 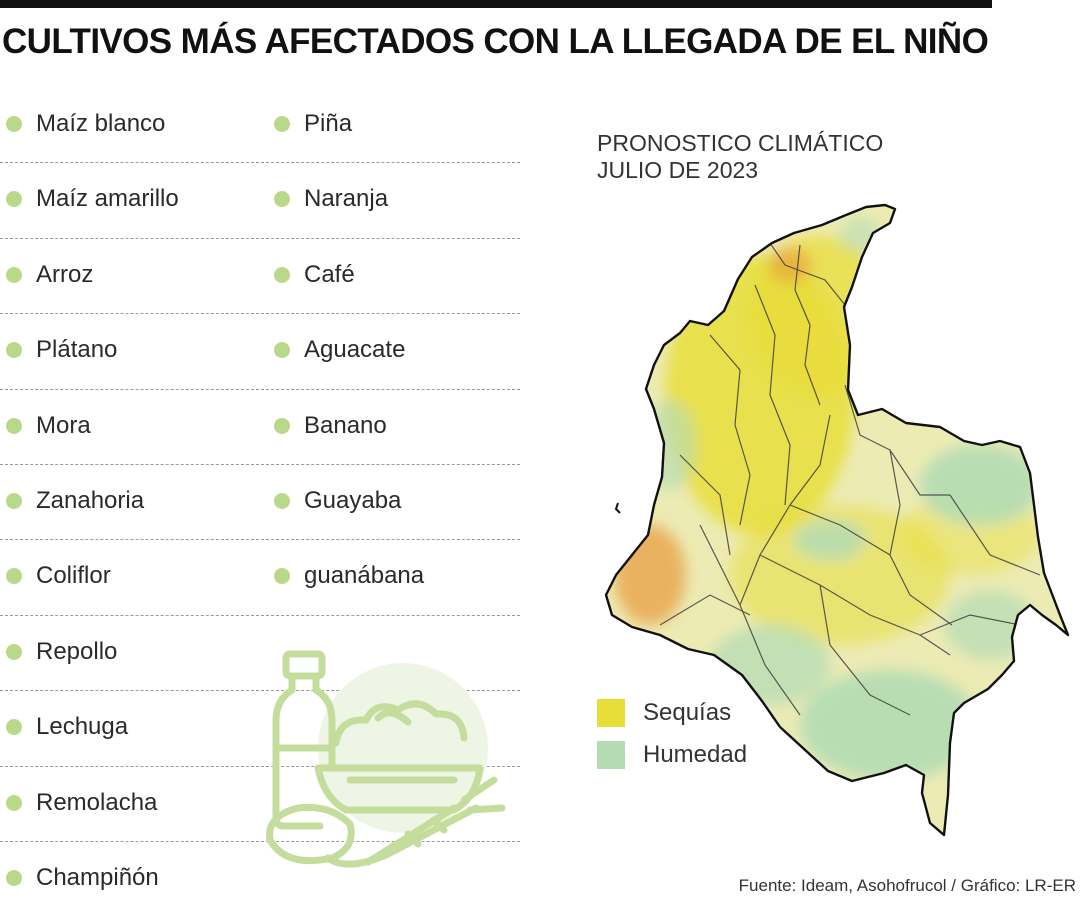 I want to click on crop-label: Repollo, so click(x=77, y=651).